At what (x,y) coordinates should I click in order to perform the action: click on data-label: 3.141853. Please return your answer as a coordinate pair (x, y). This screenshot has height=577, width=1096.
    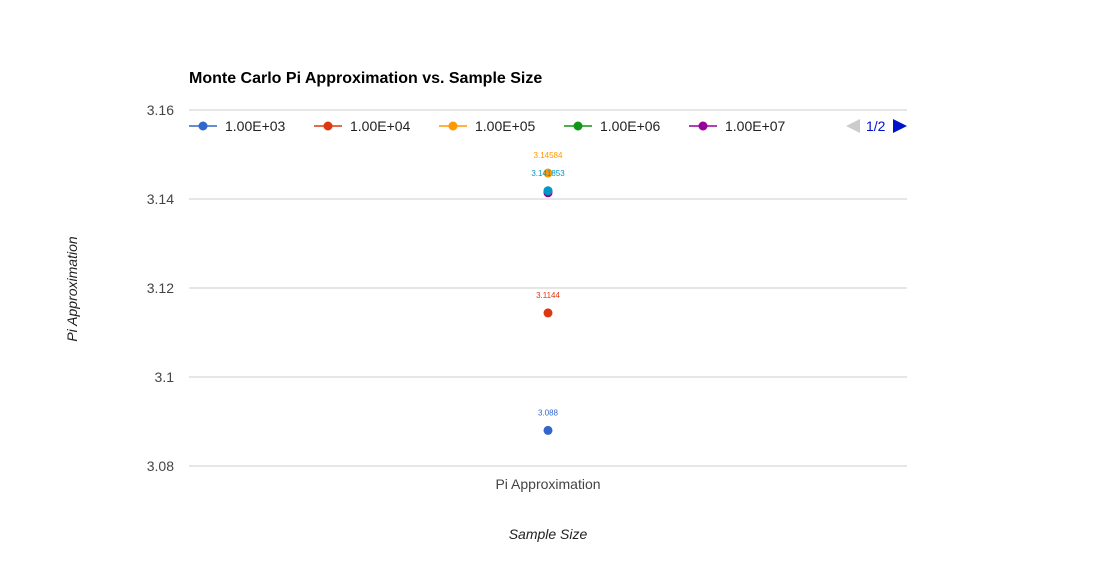
    Looking at the image, I should click on (548, 173).